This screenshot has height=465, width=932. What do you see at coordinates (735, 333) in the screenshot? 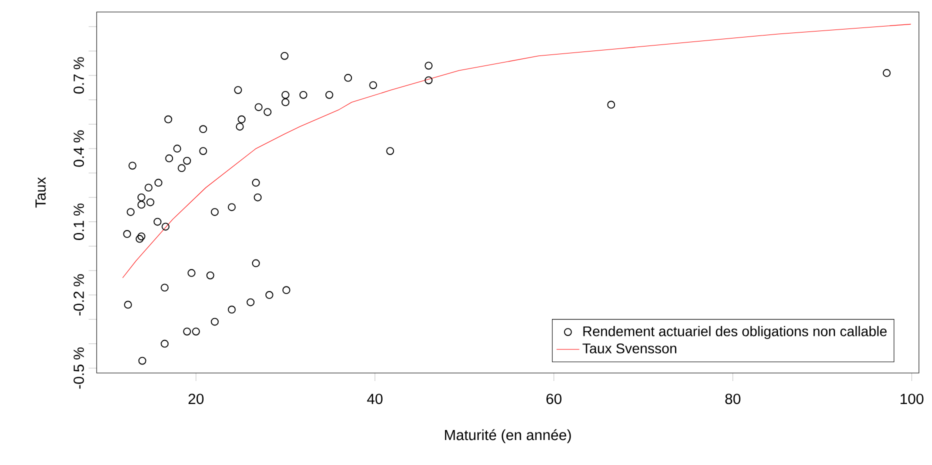
I see `legend-label: Rendement actuariel des obligations non callable` at bounding box center [735, 333].